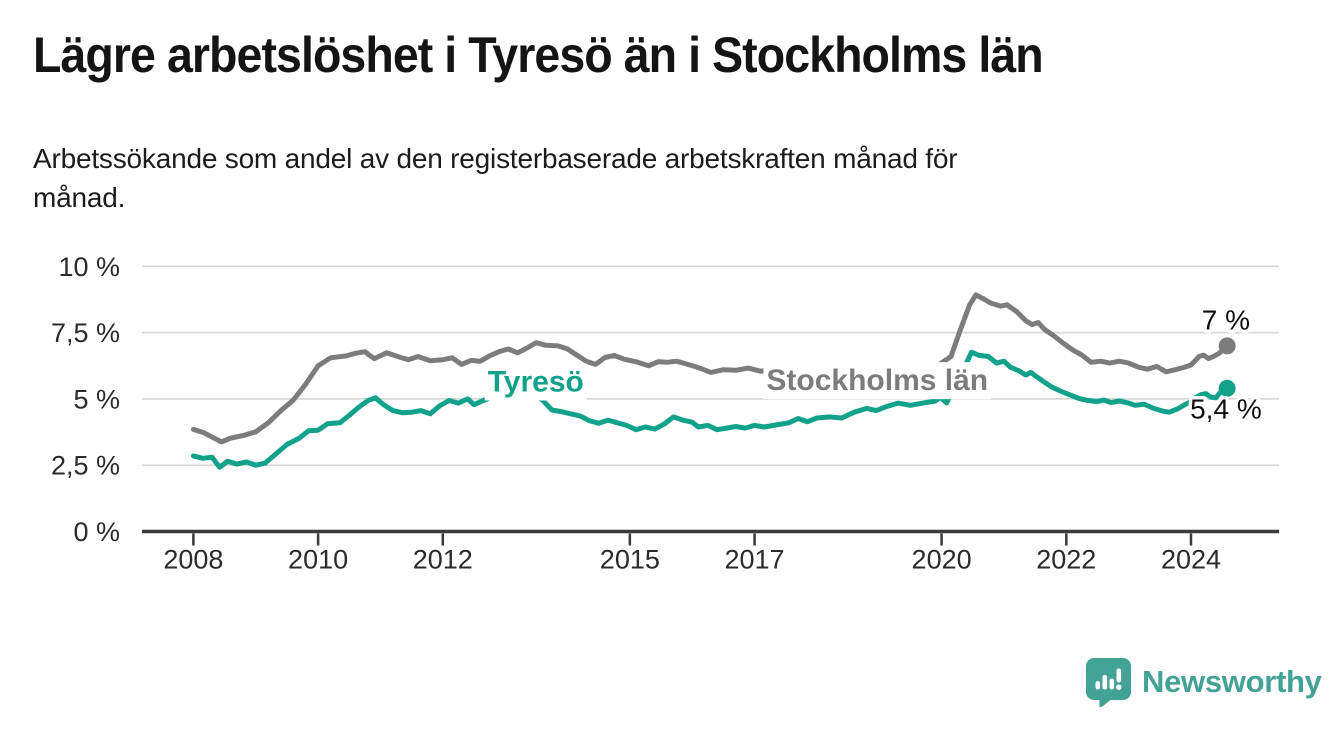 This screenshot has width=1340, height=734. I want to click on latest-value-label: 7 %, so click(1226, 319).